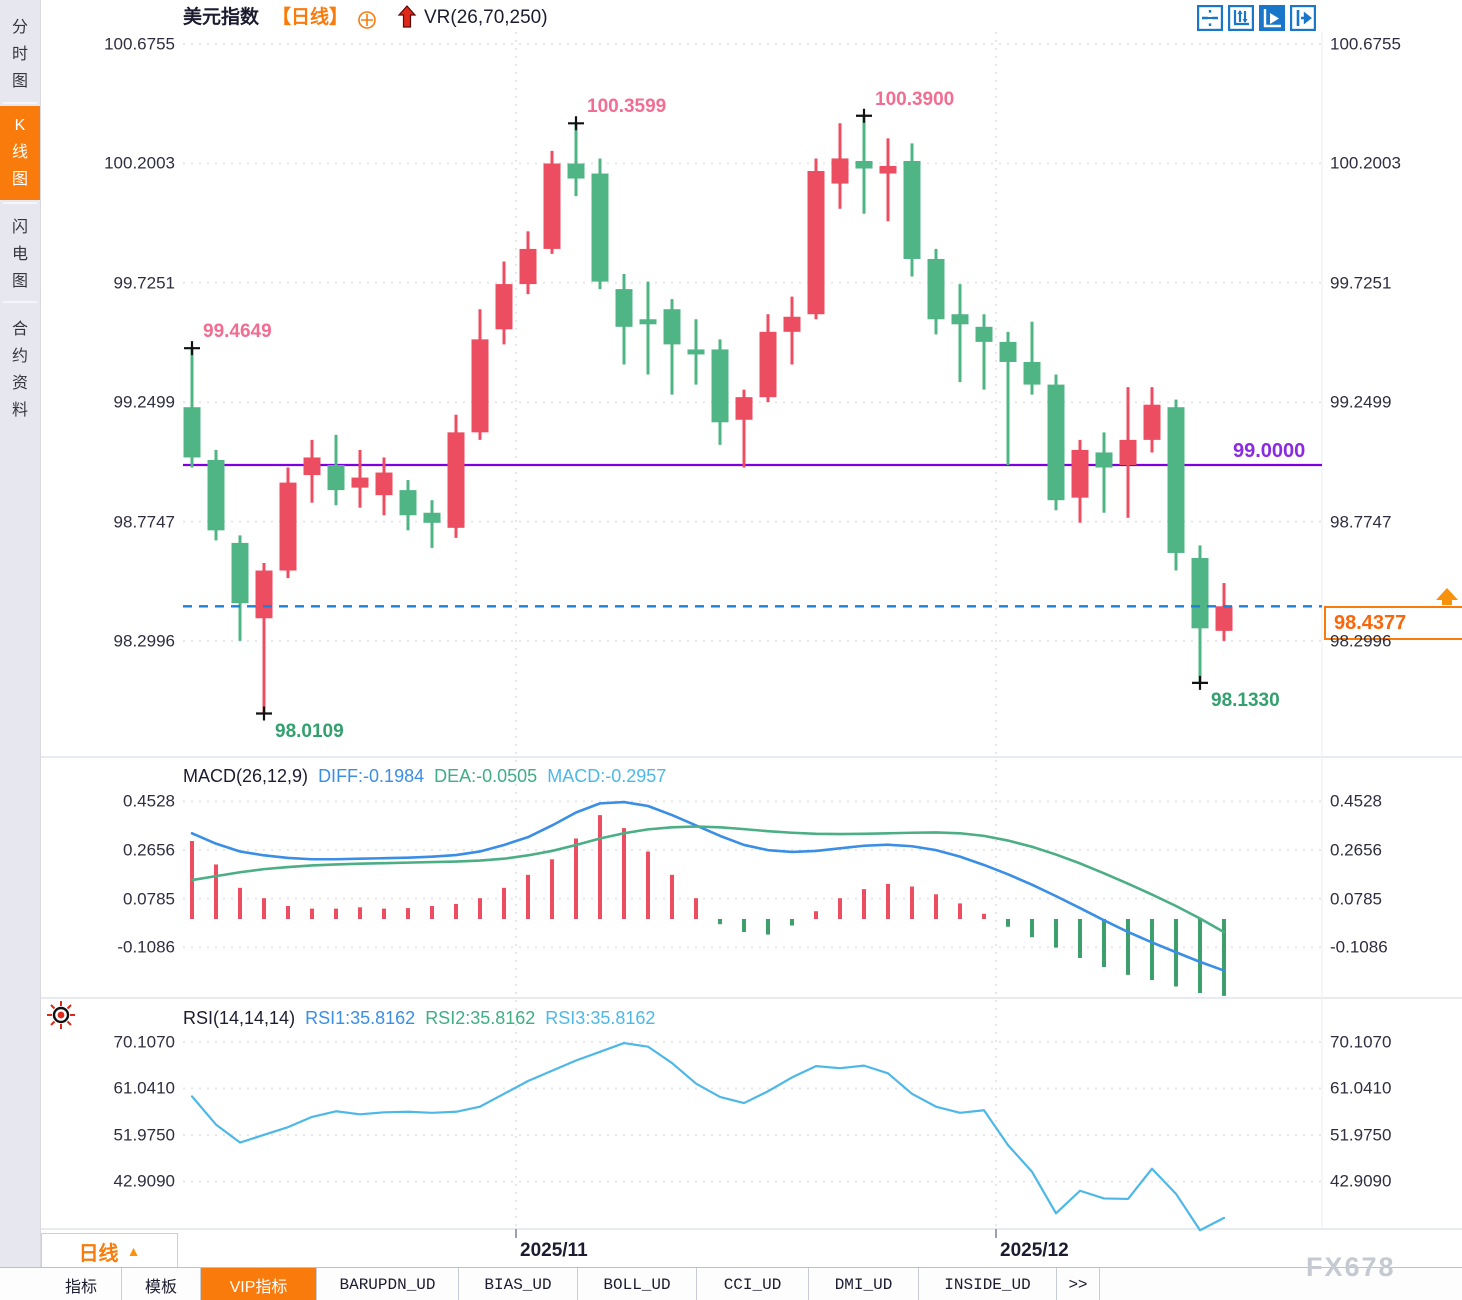 This screenshot has height=1300, width=1462. What do you see at coordinates (1356, 899) in the screenshot?
I see `macd-axis-label-right: 0.0785` at bounding box center [1356, 899].